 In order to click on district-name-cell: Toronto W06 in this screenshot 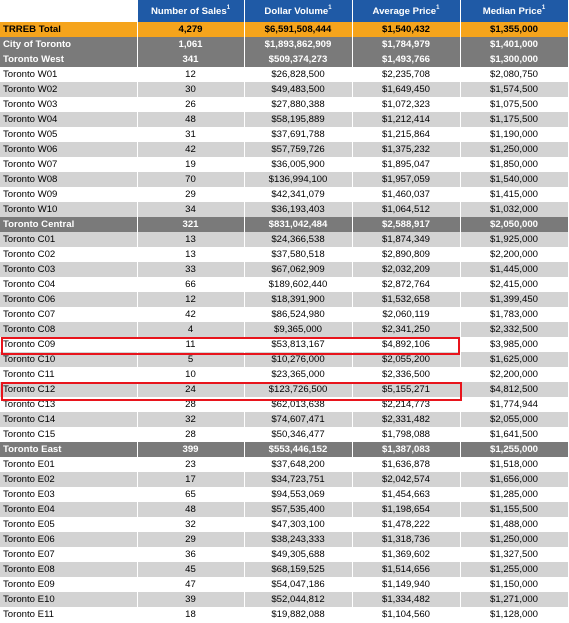, I will do `click(69, 149)`.